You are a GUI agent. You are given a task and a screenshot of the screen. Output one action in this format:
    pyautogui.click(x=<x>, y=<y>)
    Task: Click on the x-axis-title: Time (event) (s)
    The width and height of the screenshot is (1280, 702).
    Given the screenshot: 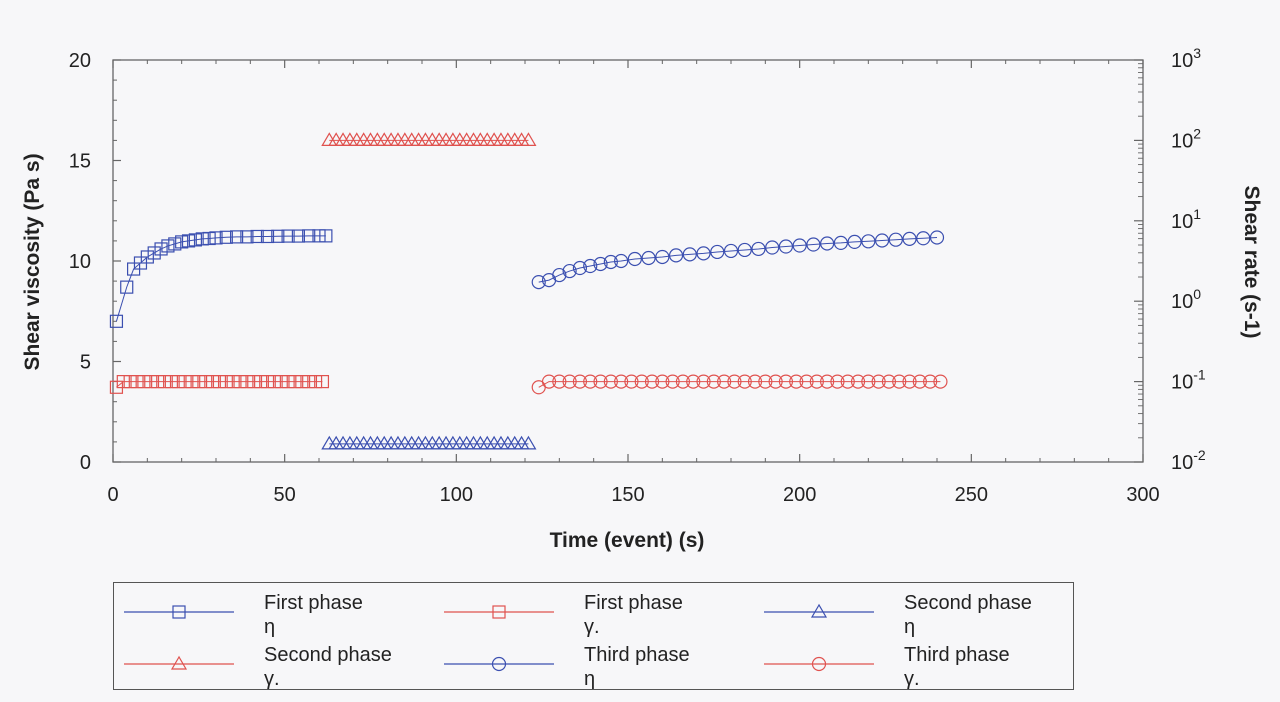 What is the action you would take?
    pyautogui.click(x=627, y=540)
    